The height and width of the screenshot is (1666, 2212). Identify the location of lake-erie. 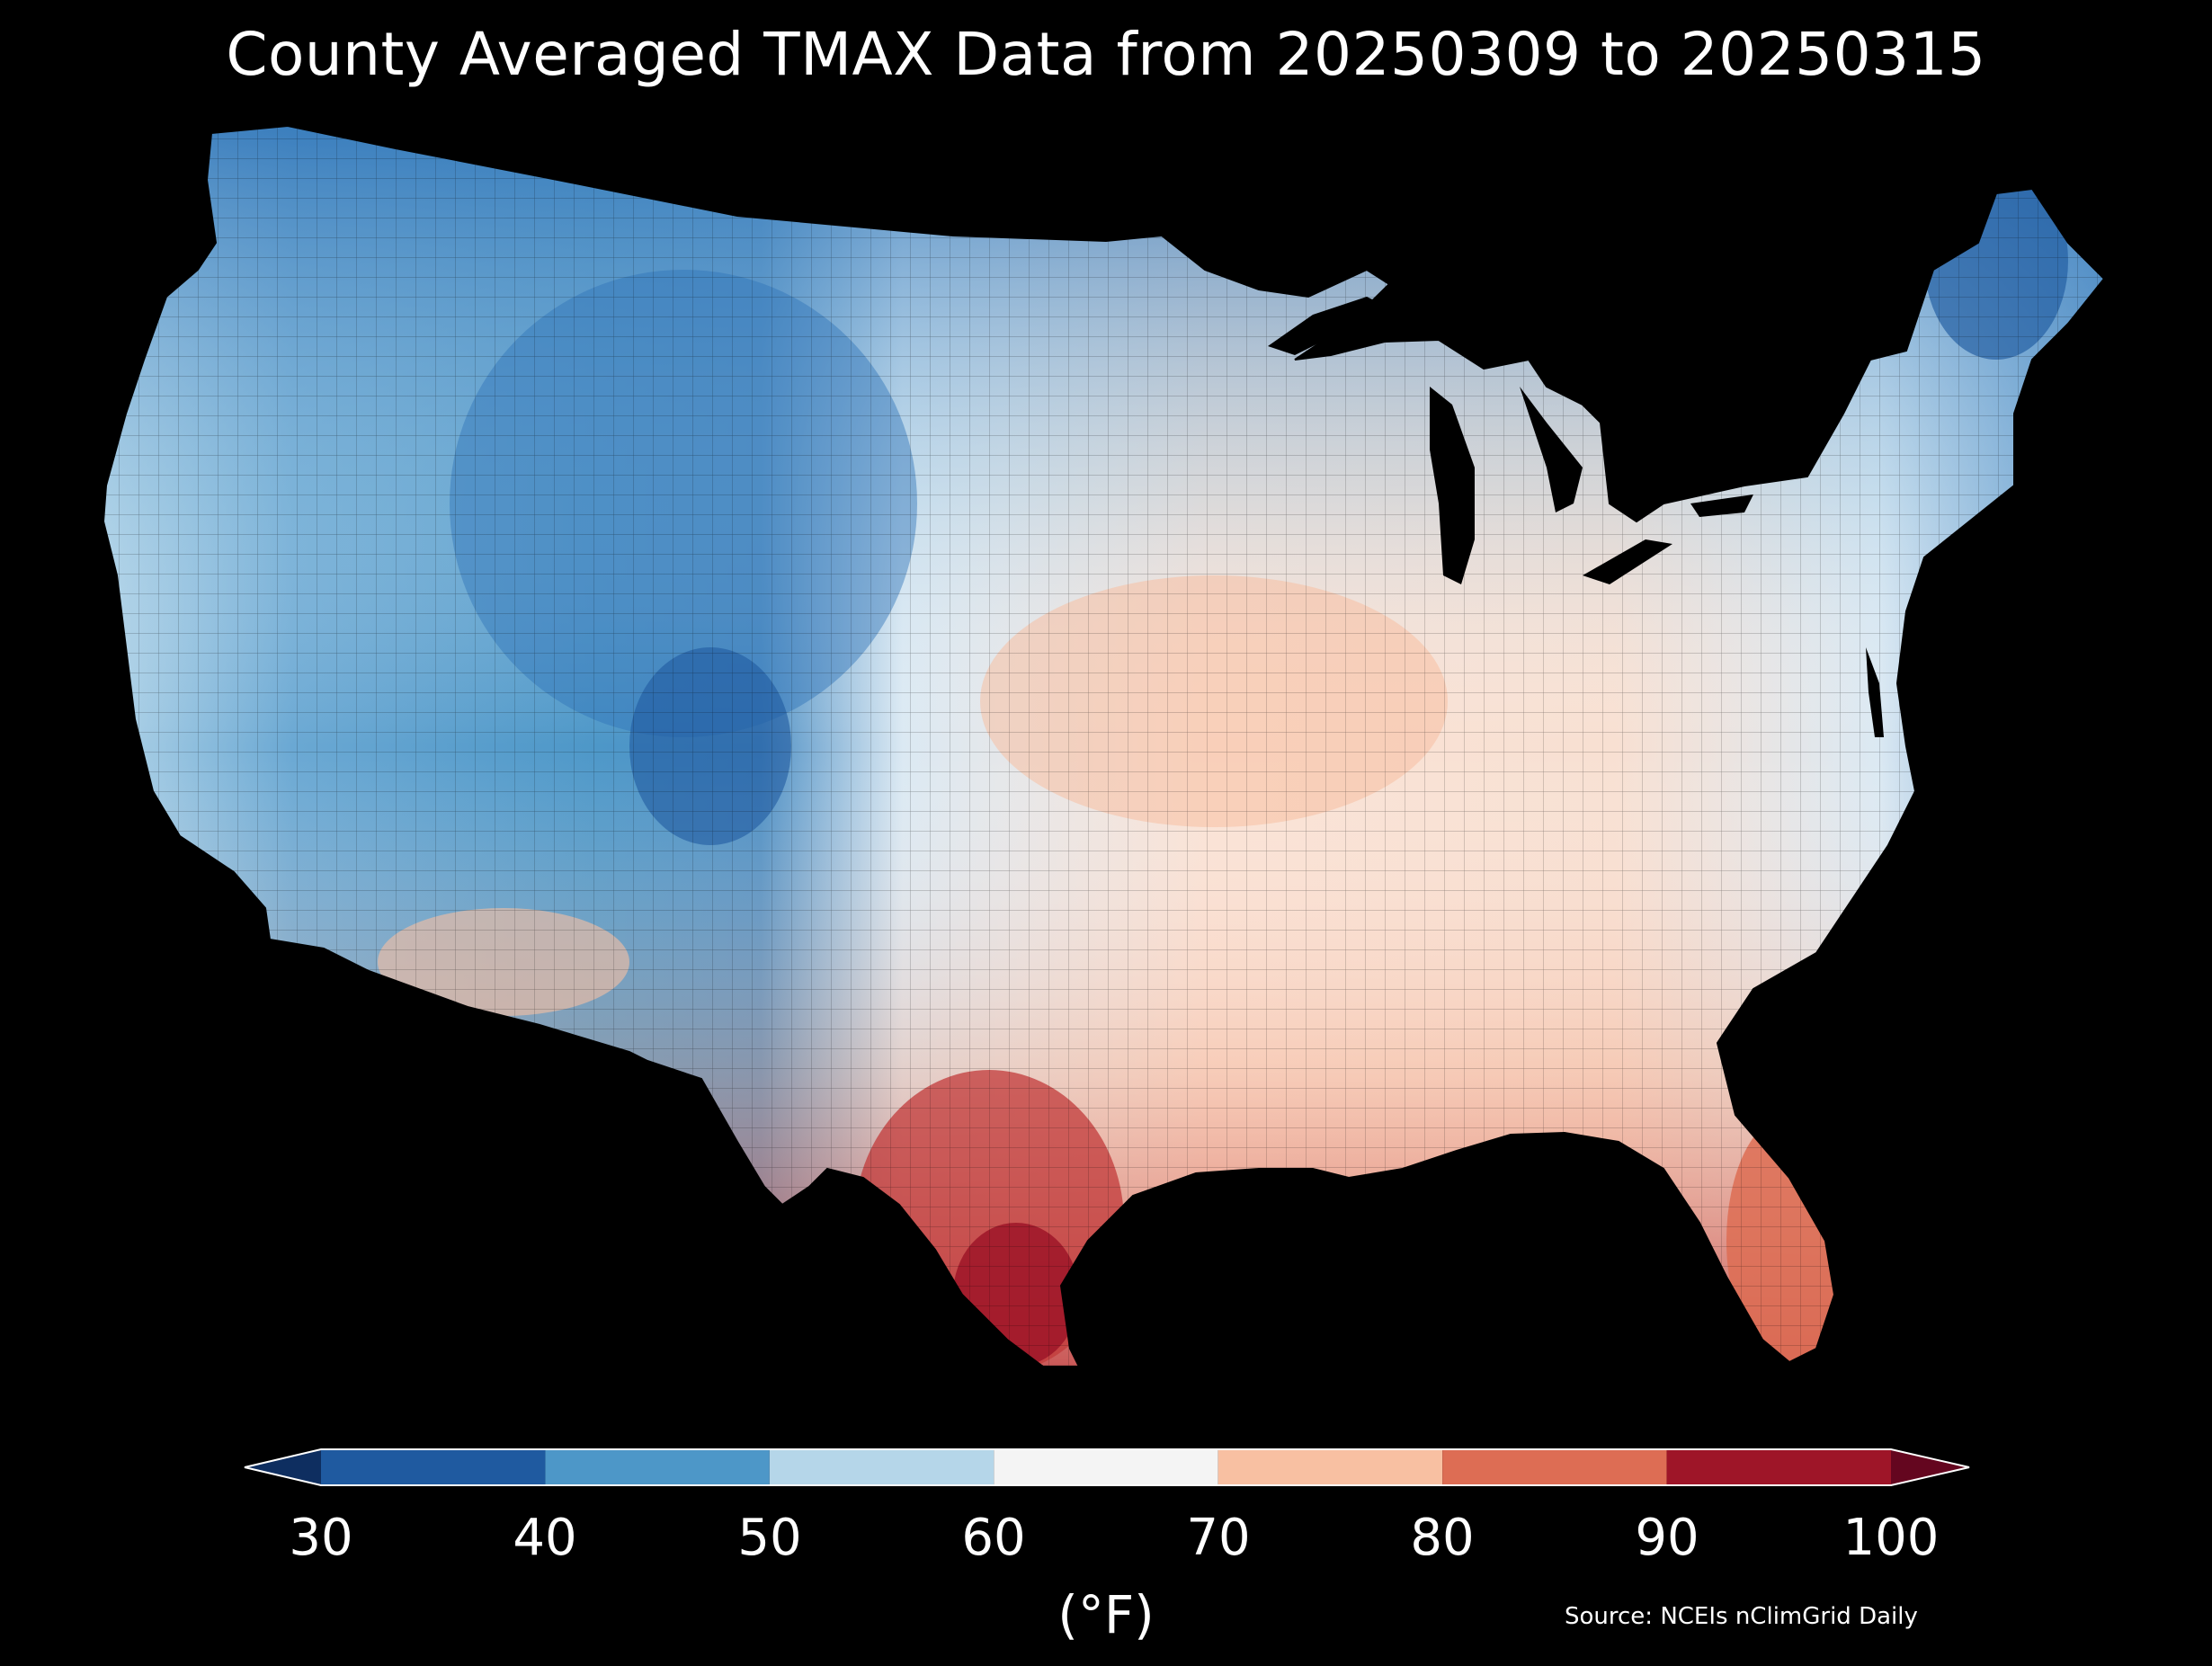
(1627, 562).